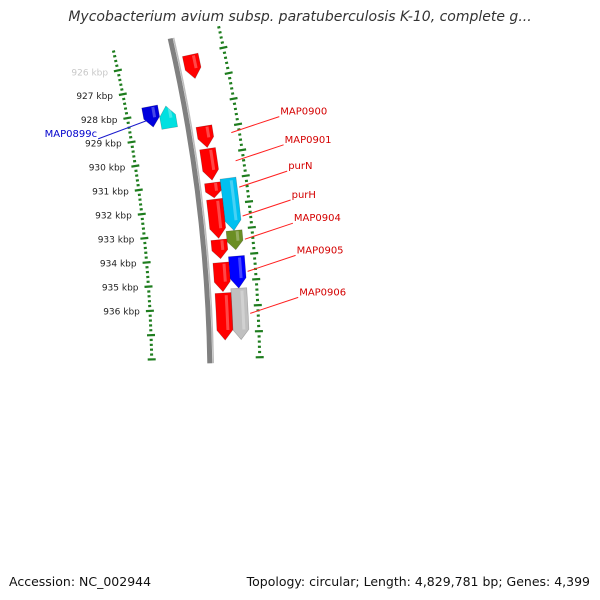  What do you see at coordinates (89, 74) in the screenshot?
I see `tick-label: 926 kbp` at bounding box center [89, 74].